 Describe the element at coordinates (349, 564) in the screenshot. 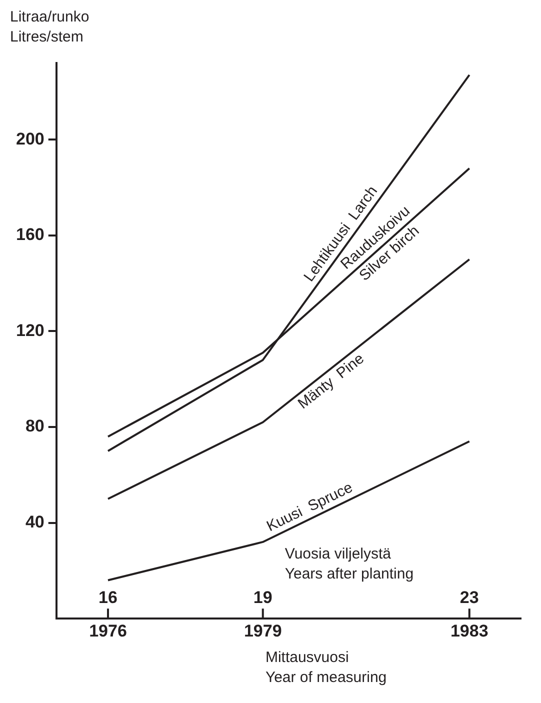

I see `x2-axis-title: Vuosia viljelystä Years after planting` at that location.